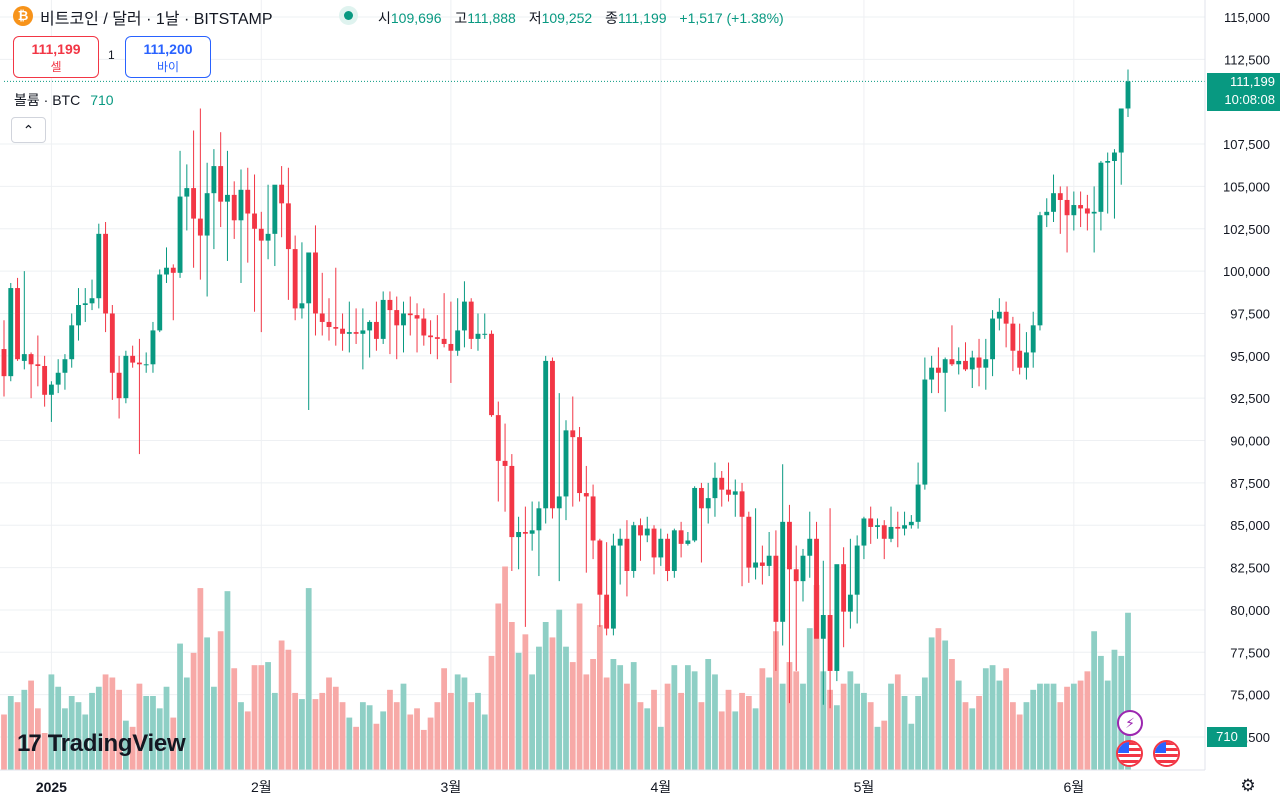  Describe the element at coordinates (64, 100) in the screenshot. I see `volume-legend: 볼륨 · BTC 710` at that location.